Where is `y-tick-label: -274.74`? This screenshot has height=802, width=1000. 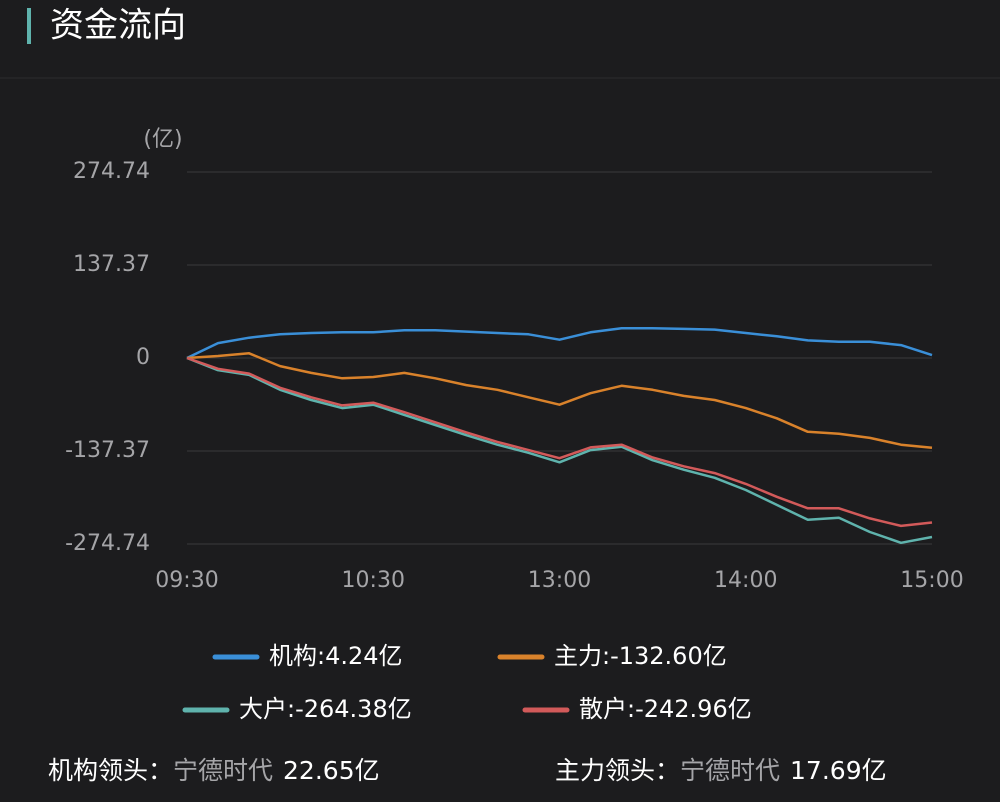
y-tick-label: -274.74 is located at coordinates (107, 543).